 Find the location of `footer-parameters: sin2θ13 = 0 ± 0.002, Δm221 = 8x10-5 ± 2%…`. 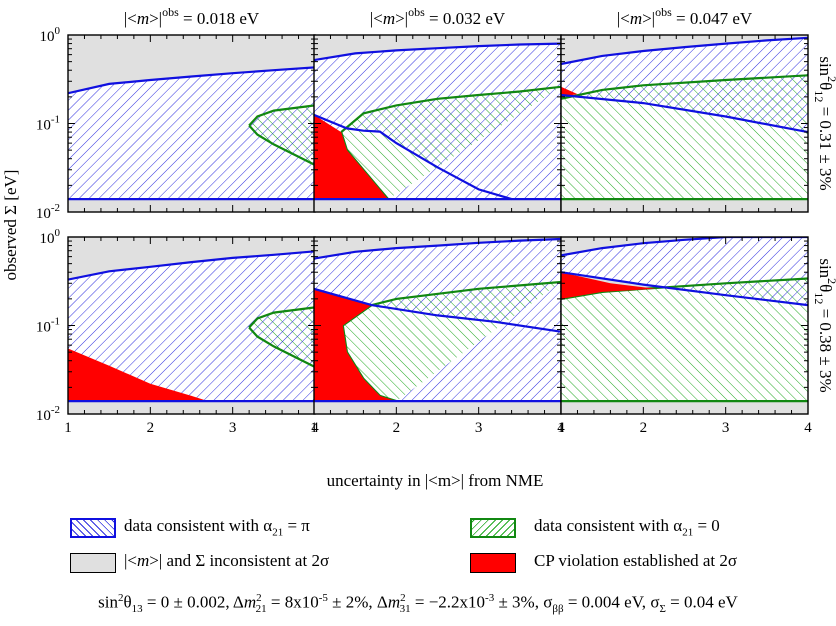

footer-parameters: sin2θ13 = 0 ± 0.002, Δm221 = 8x10-5 ± 2%… is located at coordinates (418, 604).